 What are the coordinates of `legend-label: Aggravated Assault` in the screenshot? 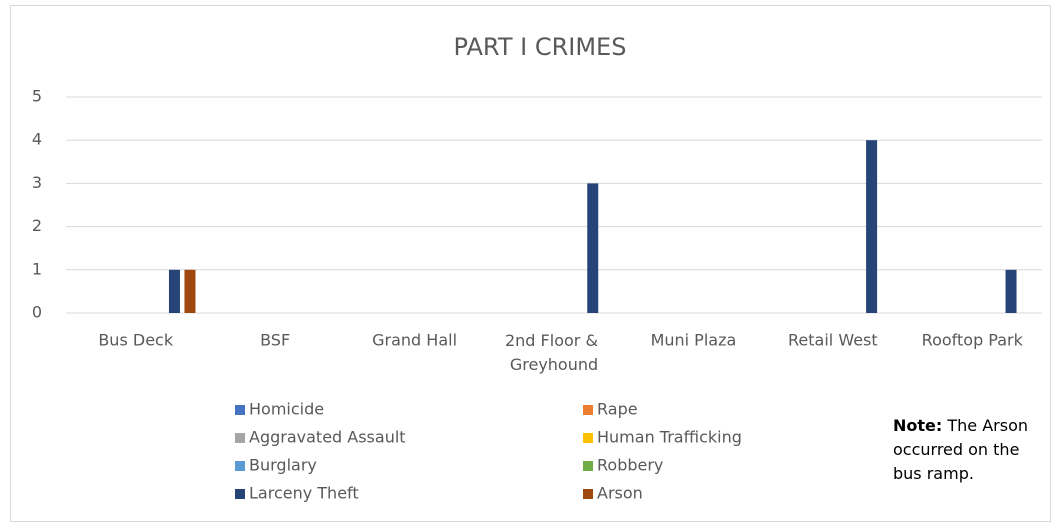 It's located at (327, 437).